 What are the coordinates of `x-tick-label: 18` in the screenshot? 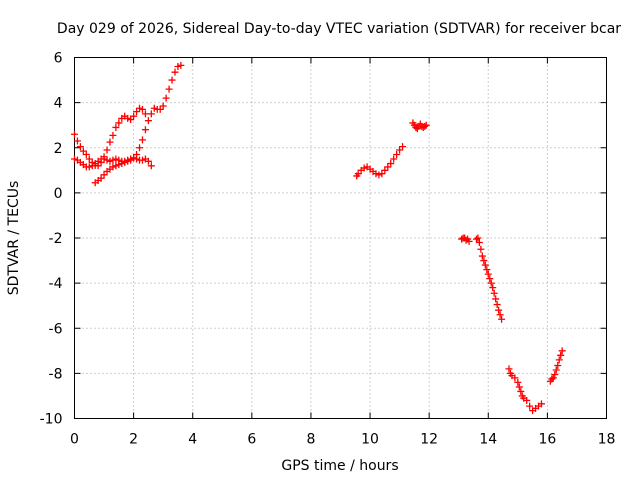 It's located at (607, 440).